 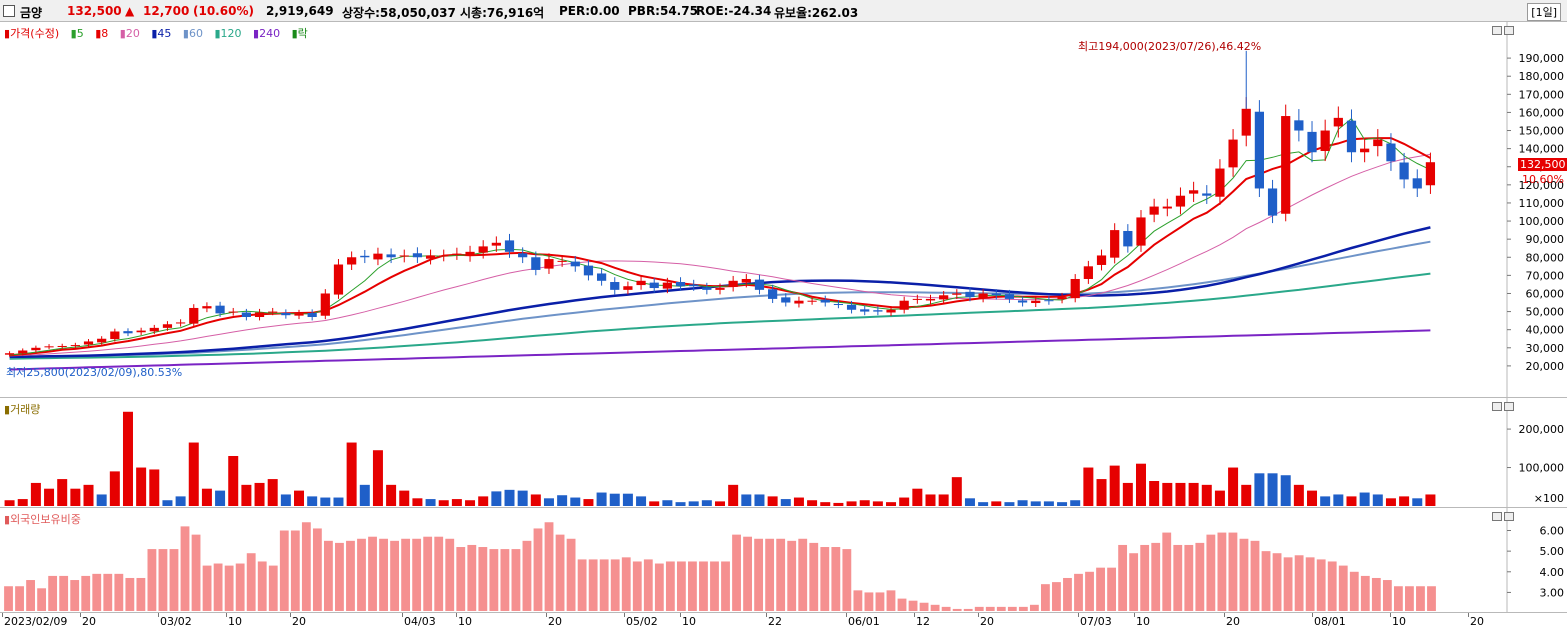 What do you see at coordinates (1545, 293) in the screenshot?
I see `price-tick-label: 60,000` at bounding box center [1545, 293].